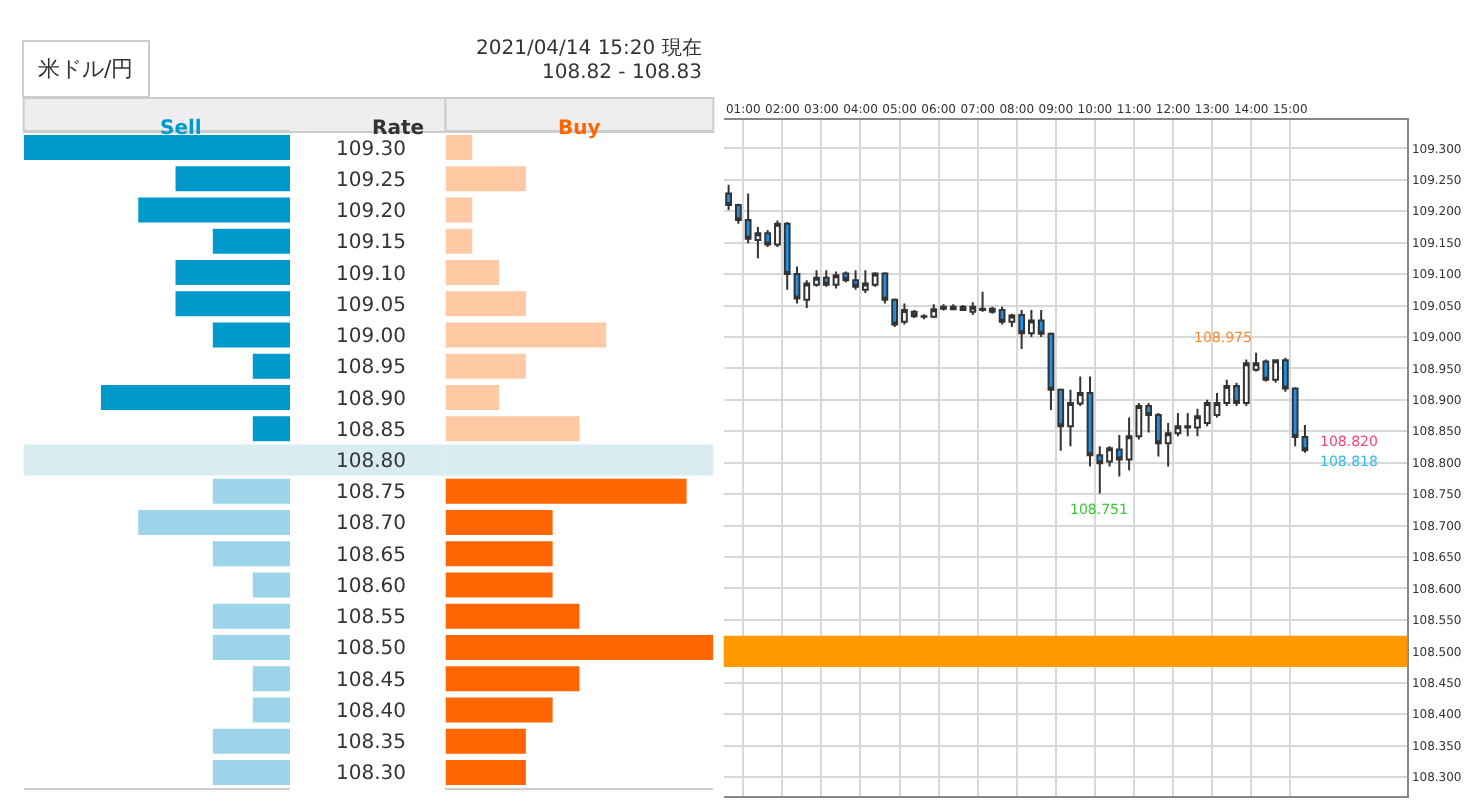  Describe the element at coordinates (371, 586) in the screenshot. I see `y-tick-label: 108.60` at that location.